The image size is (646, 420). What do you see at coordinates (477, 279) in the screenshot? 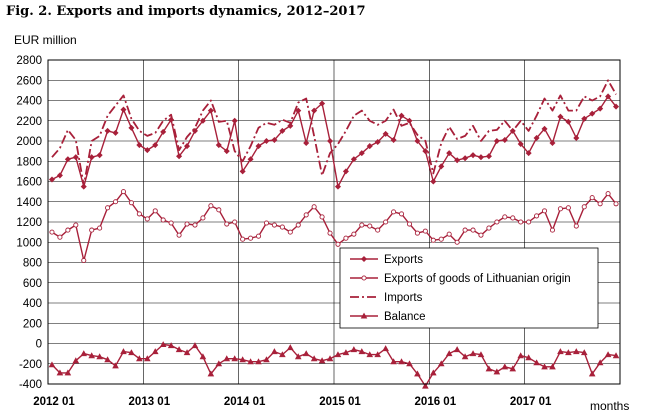
I see `legend-entry: Exports of goods of Lithuanian origin` at bounding box center [477, 279].